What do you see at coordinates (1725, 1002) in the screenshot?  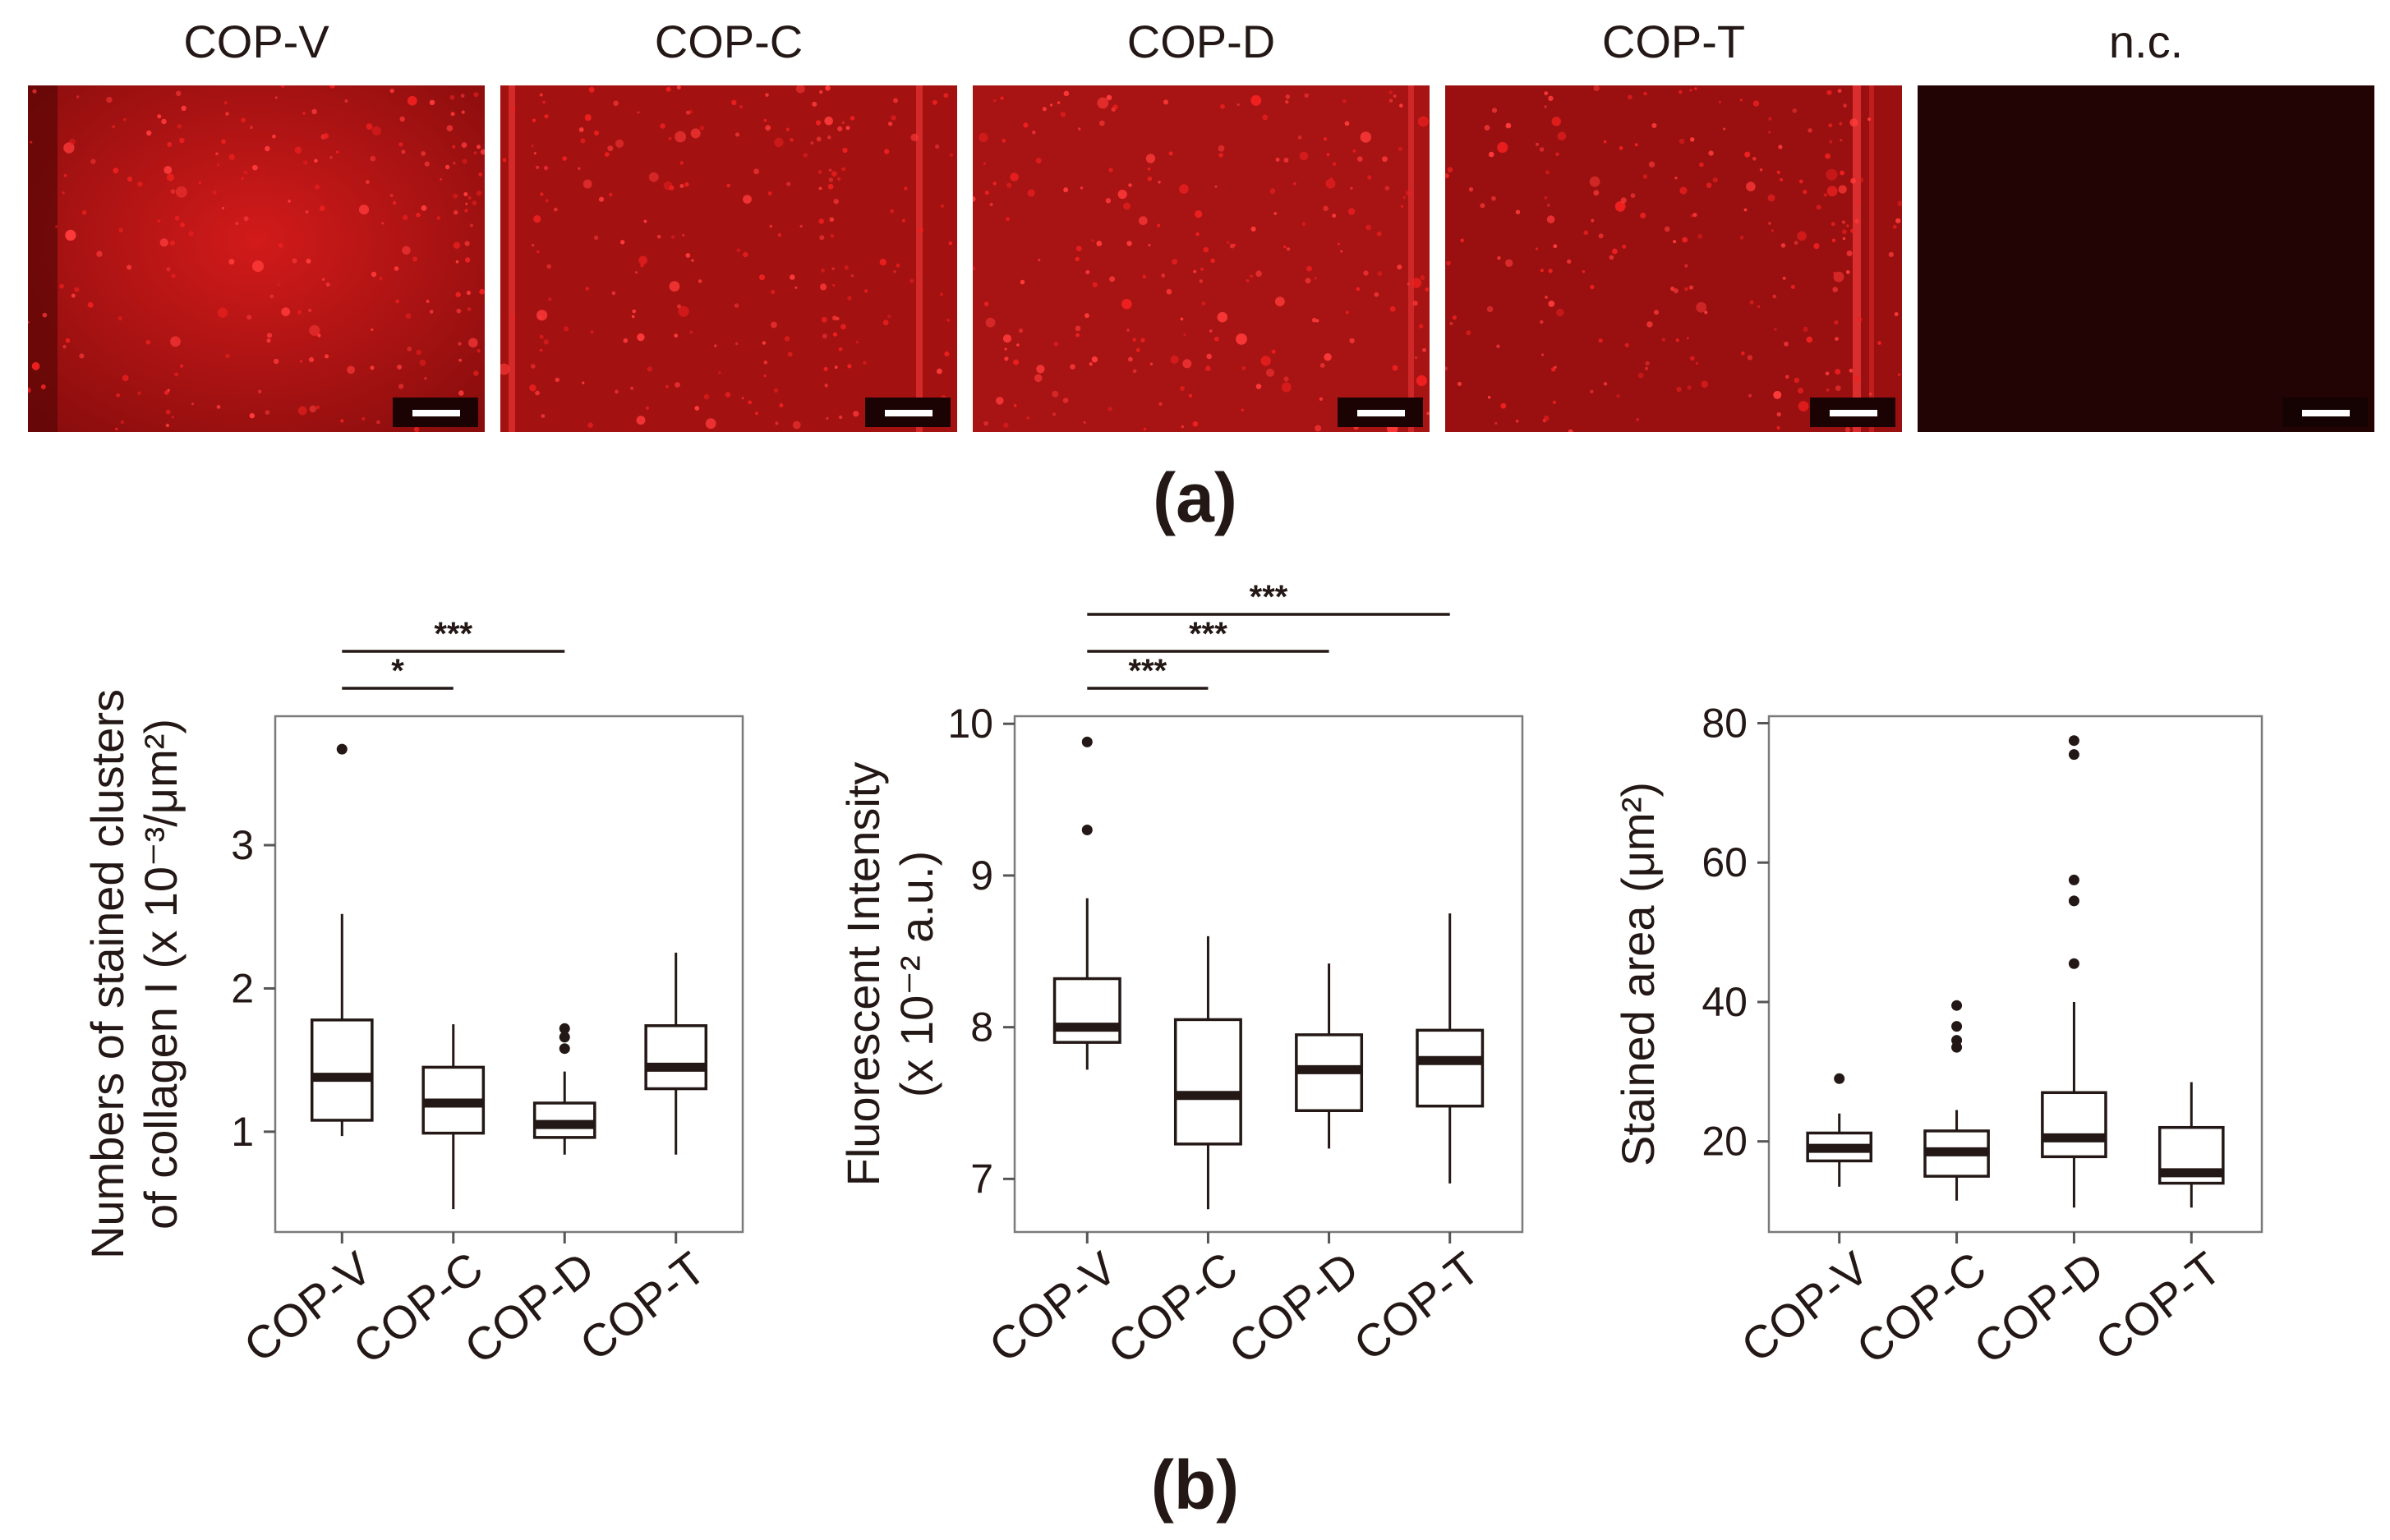 I see `y-tick-label: 40` at bounding box center [1725, 1002].